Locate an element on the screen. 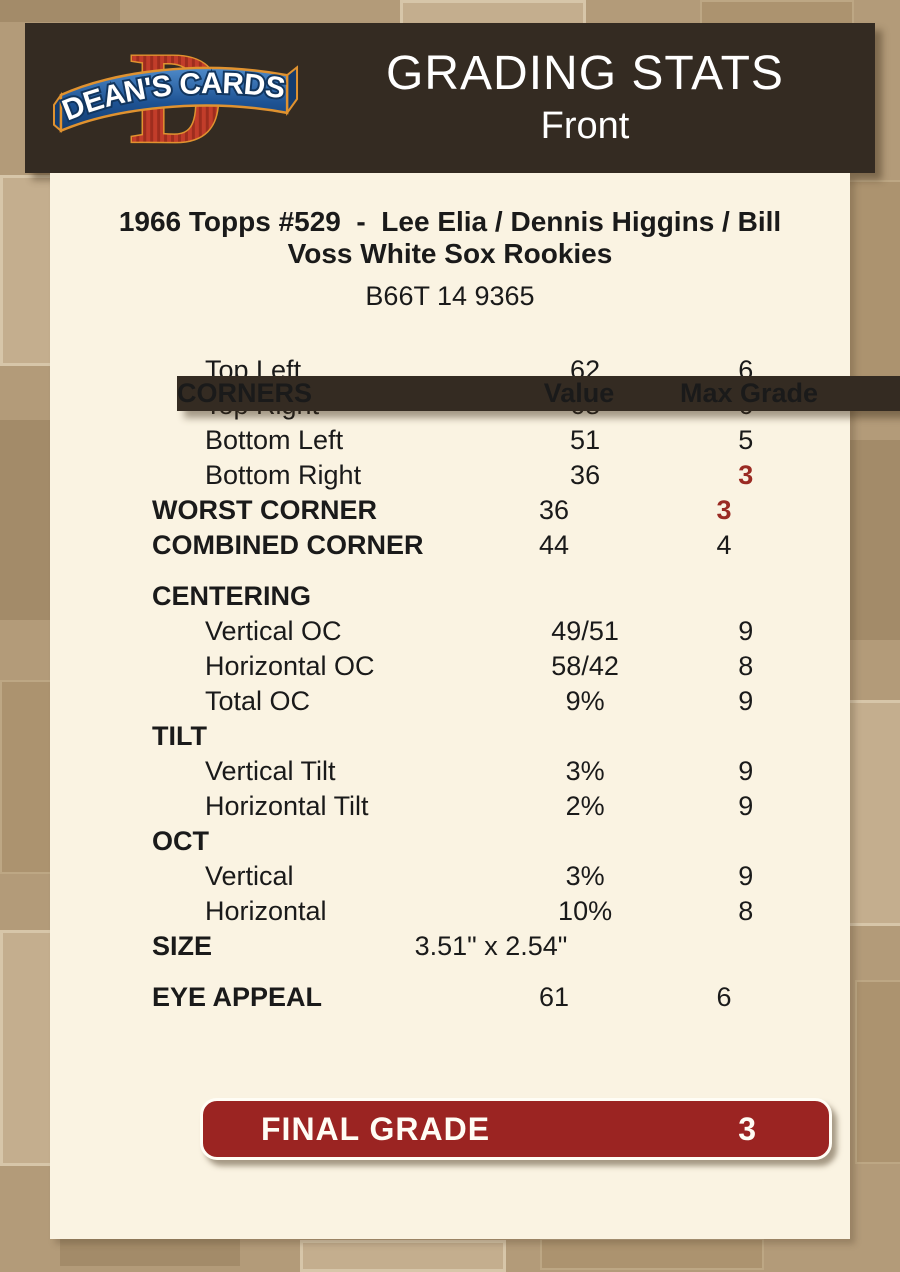  row-label: OCT is located at coordinates (180, 841).